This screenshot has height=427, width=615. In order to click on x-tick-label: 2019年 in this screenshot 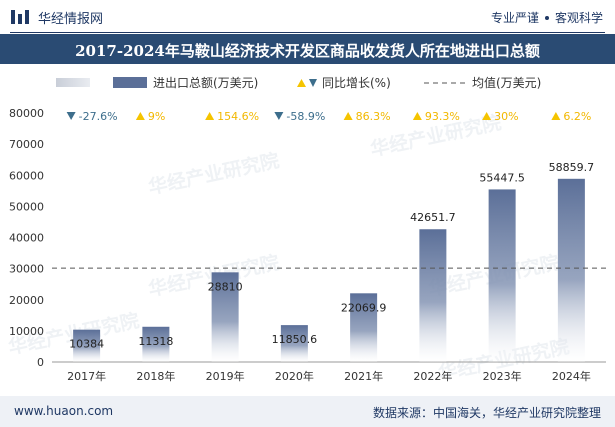, I will do `click(225, 376)`.